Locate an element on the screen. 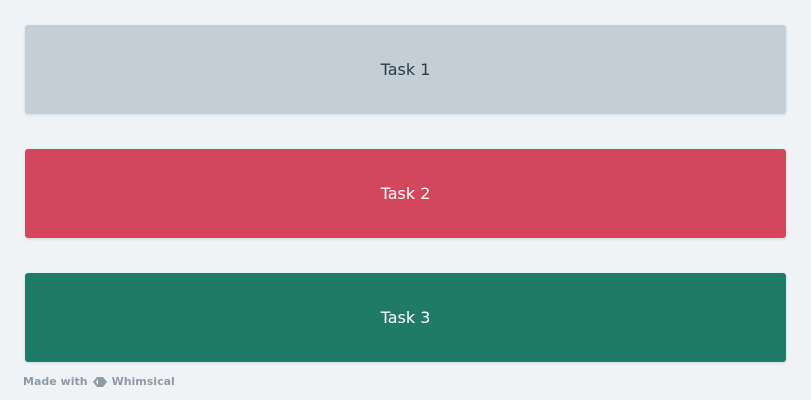 The width and height of the screenshot is (811, 400). task-label: Task 3 is located at coordinates (405, 317).